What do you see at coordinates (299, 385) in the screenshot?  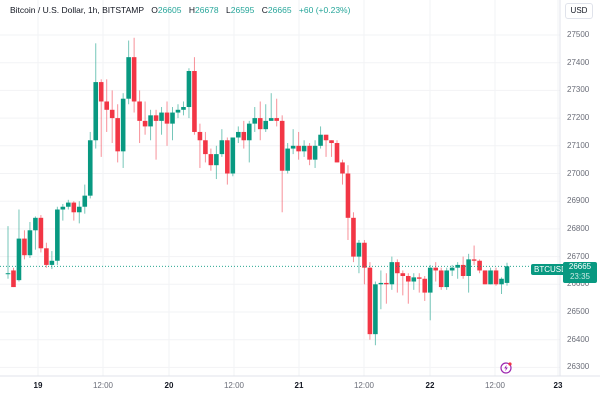 I see `time-tick-label: 21` at bounding box center [299, 385].